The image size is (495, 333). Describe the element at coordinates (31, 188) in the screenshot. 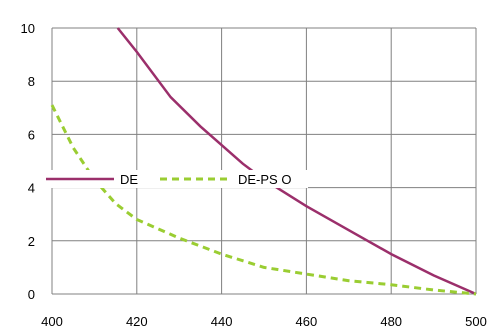

I see `y-tick-label: 4` at that location.